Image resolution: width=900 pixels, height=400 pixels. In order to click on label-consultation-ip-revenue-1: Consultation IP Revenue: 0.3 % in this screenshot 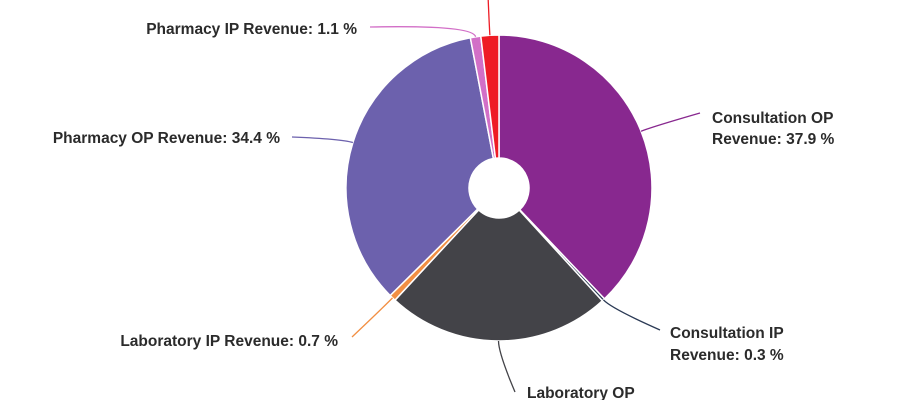, I will do `click(727, 344)`.